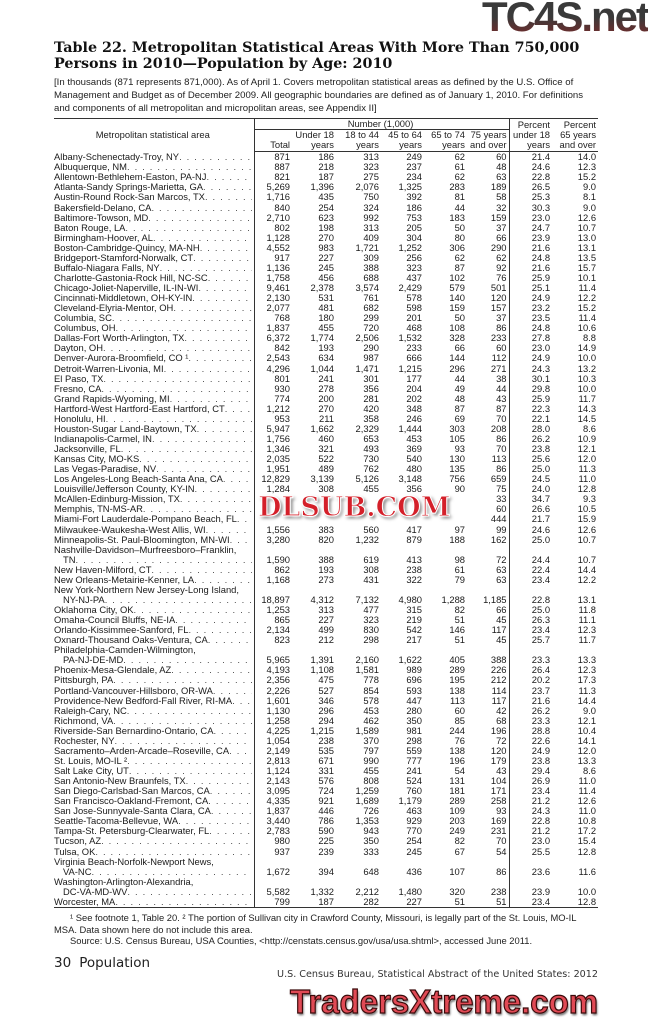  Describe the element at coordinates (501, 328) in the screenshot. I see `value-cell: 86` at that location.